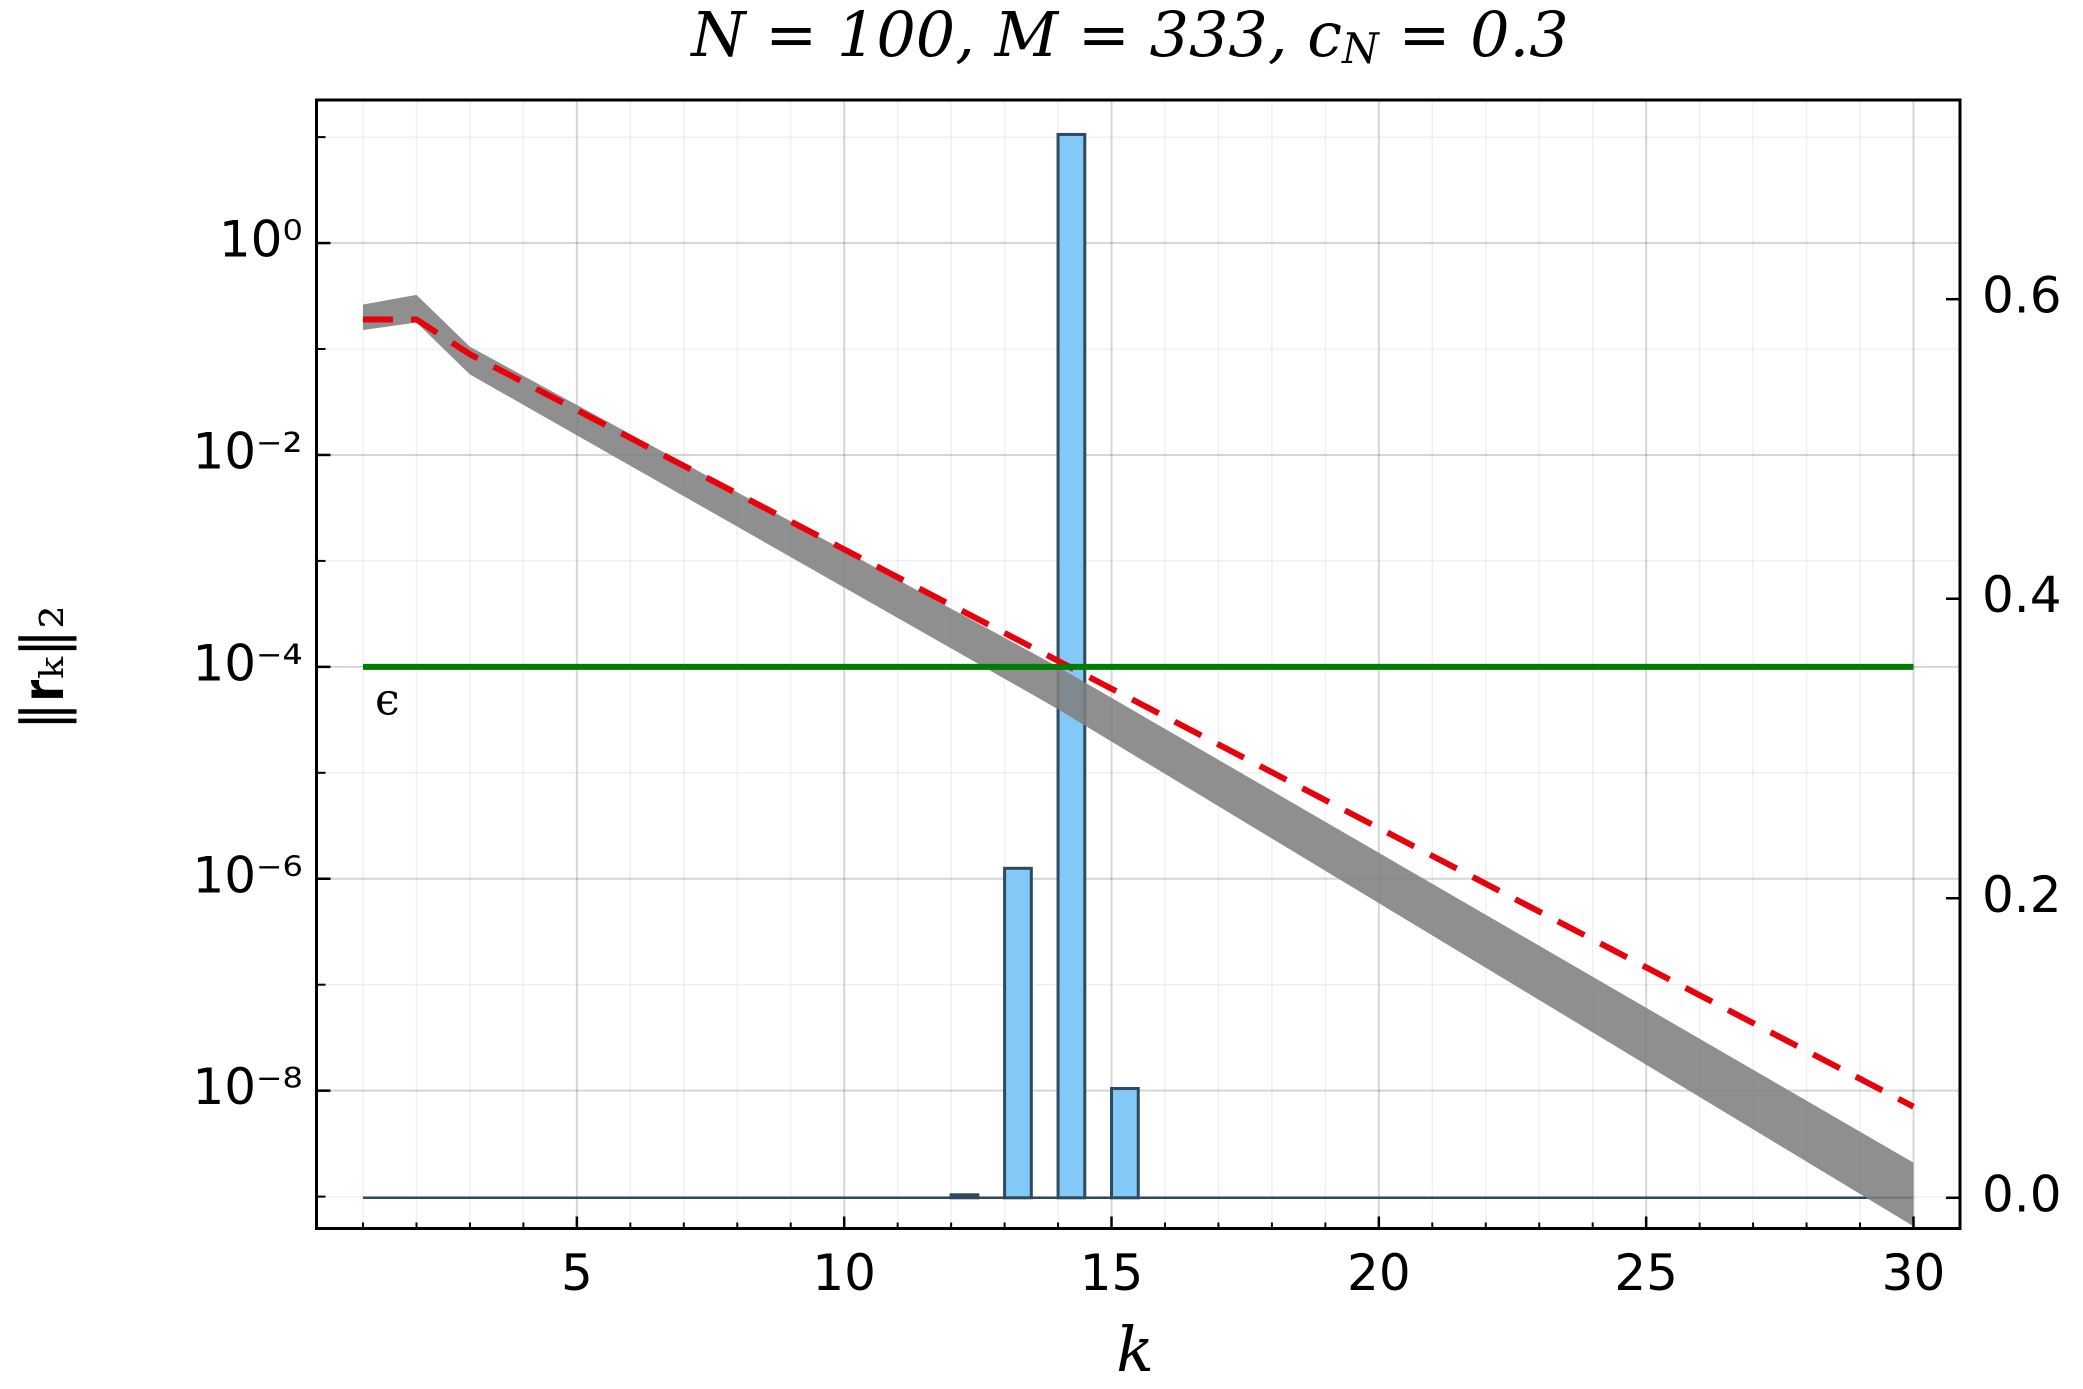 The width and height of the screenshot is (2083, 1389). What do you see at coordinates (2022, 1194) in the screenshot?
I see `y2-tick-label: 0.0` at bounding box center [2022, 1194].